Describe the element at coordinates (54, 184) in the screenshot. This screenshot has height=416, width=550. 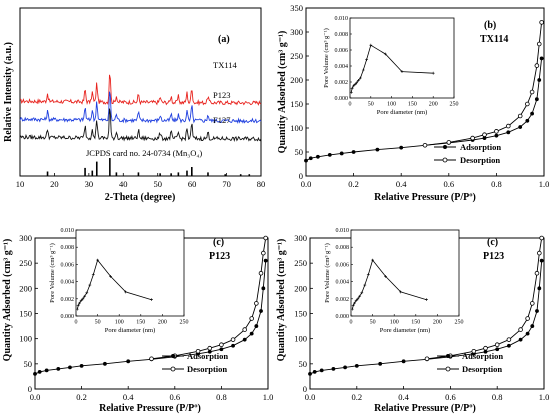
I see `xrd-x-tick-label: 20` at that location.